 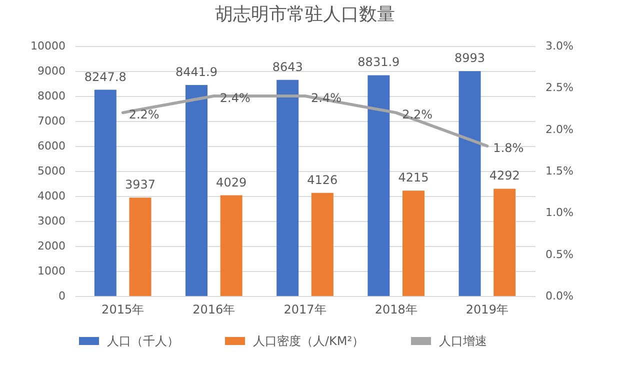 What do you see at coordinates (123, 309) in the screenshot?
I see `x-tick-label: 2015年` at bounding box center [123, 309].